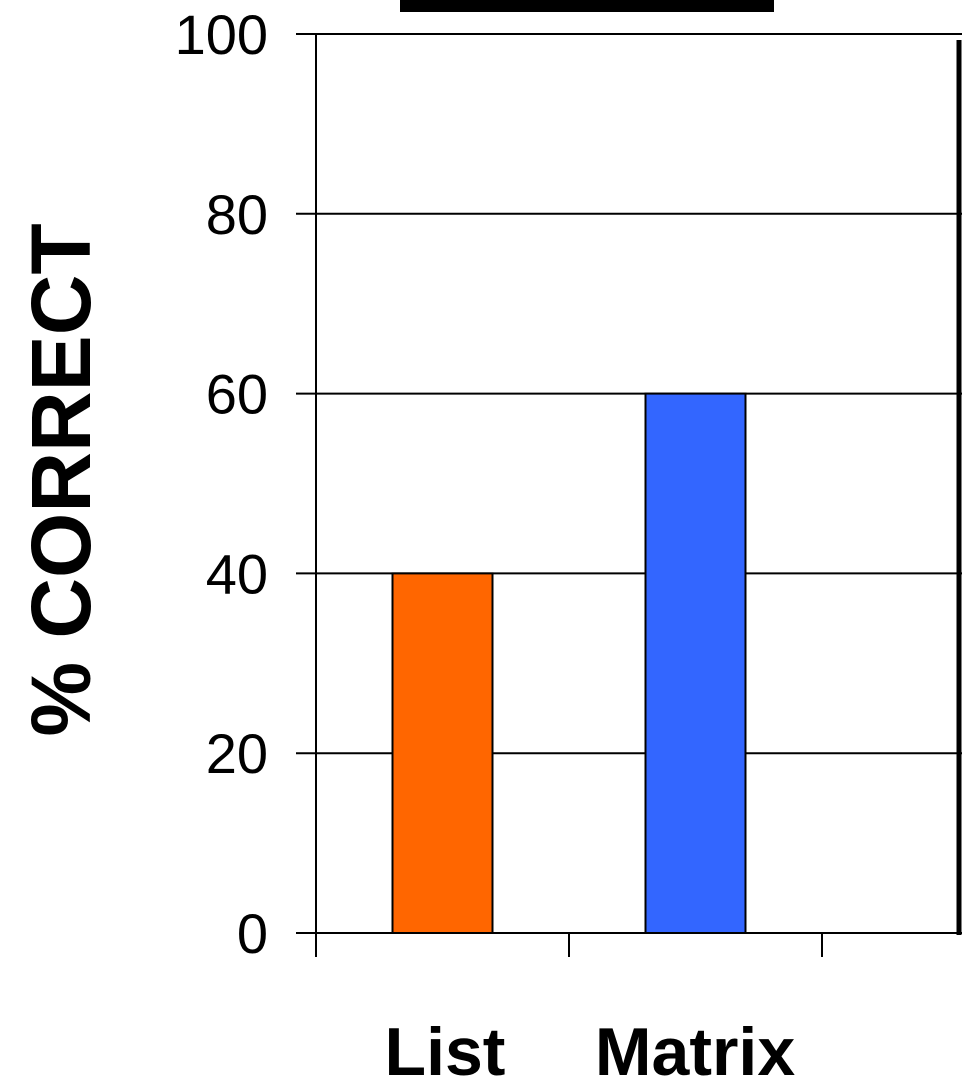 Image resolution: width=964 pixels, height=1082 pixels. Describe the element at coordinates (237, 394) in the screenshot. I see `y-tick-label: 60` at that location.